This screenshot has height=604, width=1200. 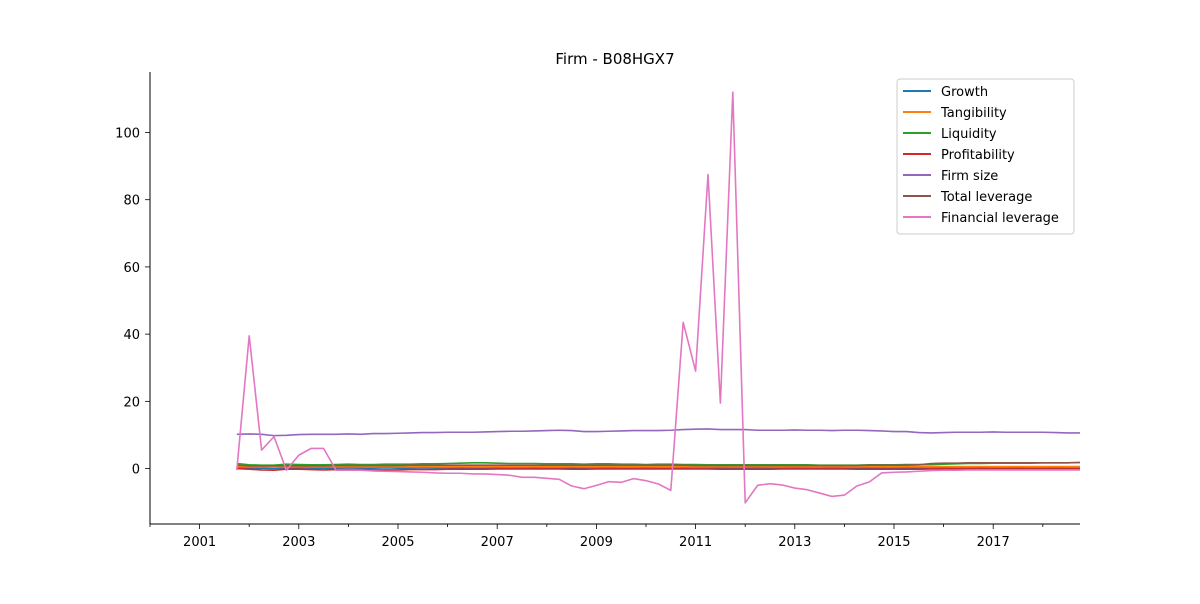 What do you see at coordinates (131, 268) in the screenshot?
I see `y-tick-label: 60` at bounding box center [131, 268].